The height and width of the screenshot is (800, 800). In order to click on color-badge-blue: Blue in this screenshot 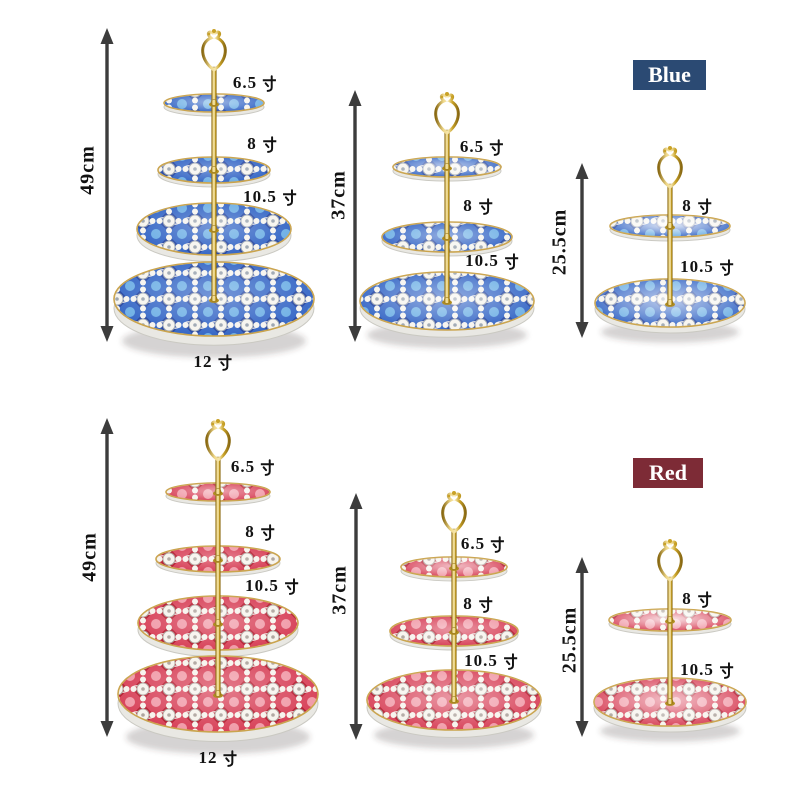, I will do `click(669, 75)`.